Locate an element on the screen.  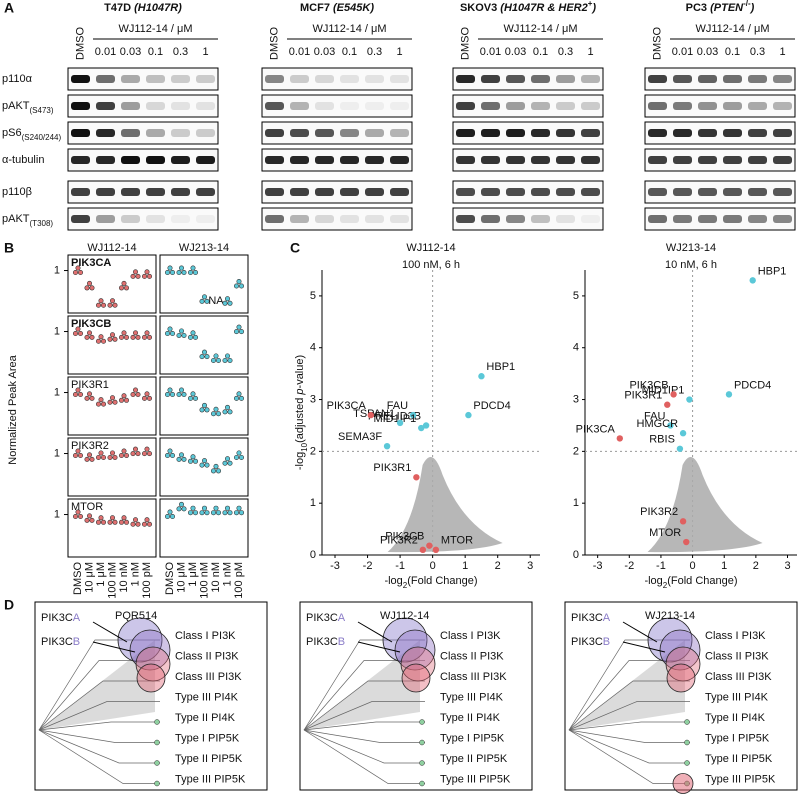
treatment-label: WJ112-14 / μM is located at coordinates (541, 29).